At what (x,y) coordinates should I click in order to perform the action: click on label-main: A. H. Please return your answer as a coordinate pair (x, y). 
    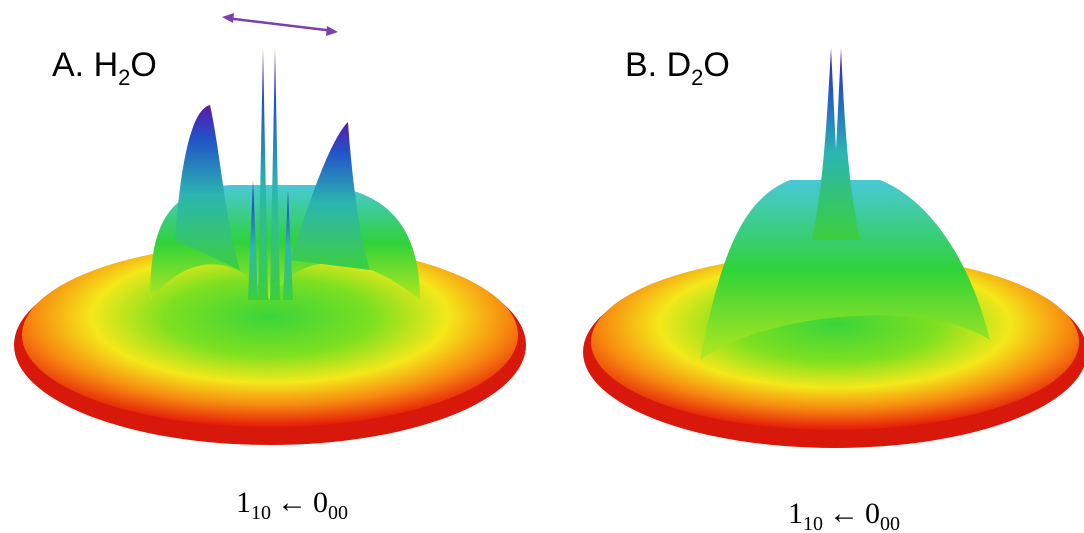
    Looking at the image, I should click on (85, 65).